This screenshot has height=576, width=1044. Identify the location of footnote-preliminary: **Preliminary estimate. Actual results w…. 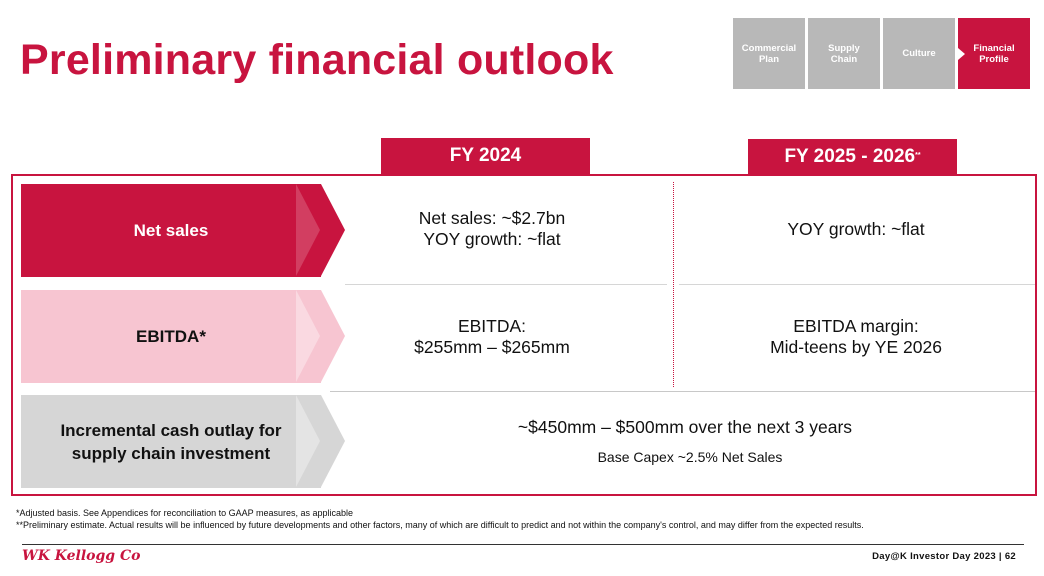
(440, 525).